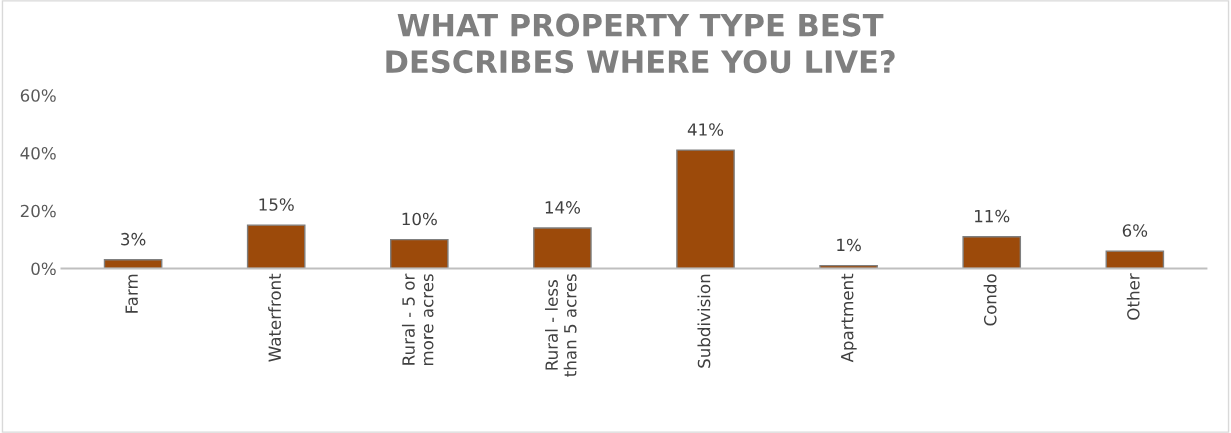  What do you see at coordinates (276, 204) in the screenshot?
I see `data-label: 15%` at bounding box center [276, 204].